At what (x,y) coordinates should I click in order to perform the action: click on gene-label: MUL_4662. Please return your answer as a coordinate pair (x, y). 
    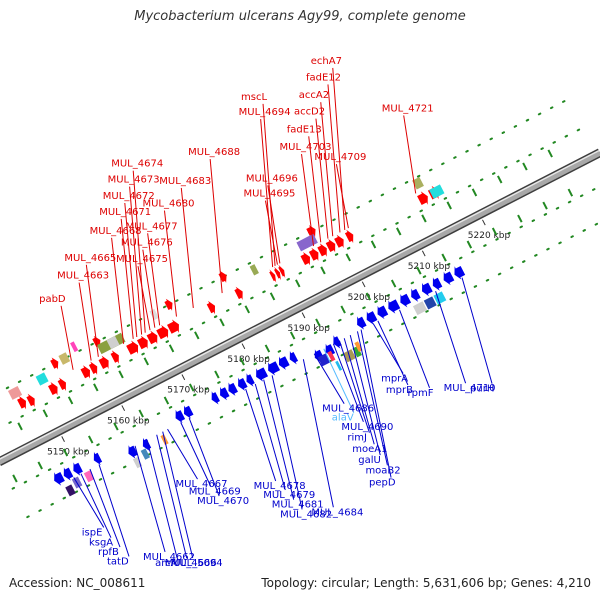
    Looking at the image, I should click on (169, 557).